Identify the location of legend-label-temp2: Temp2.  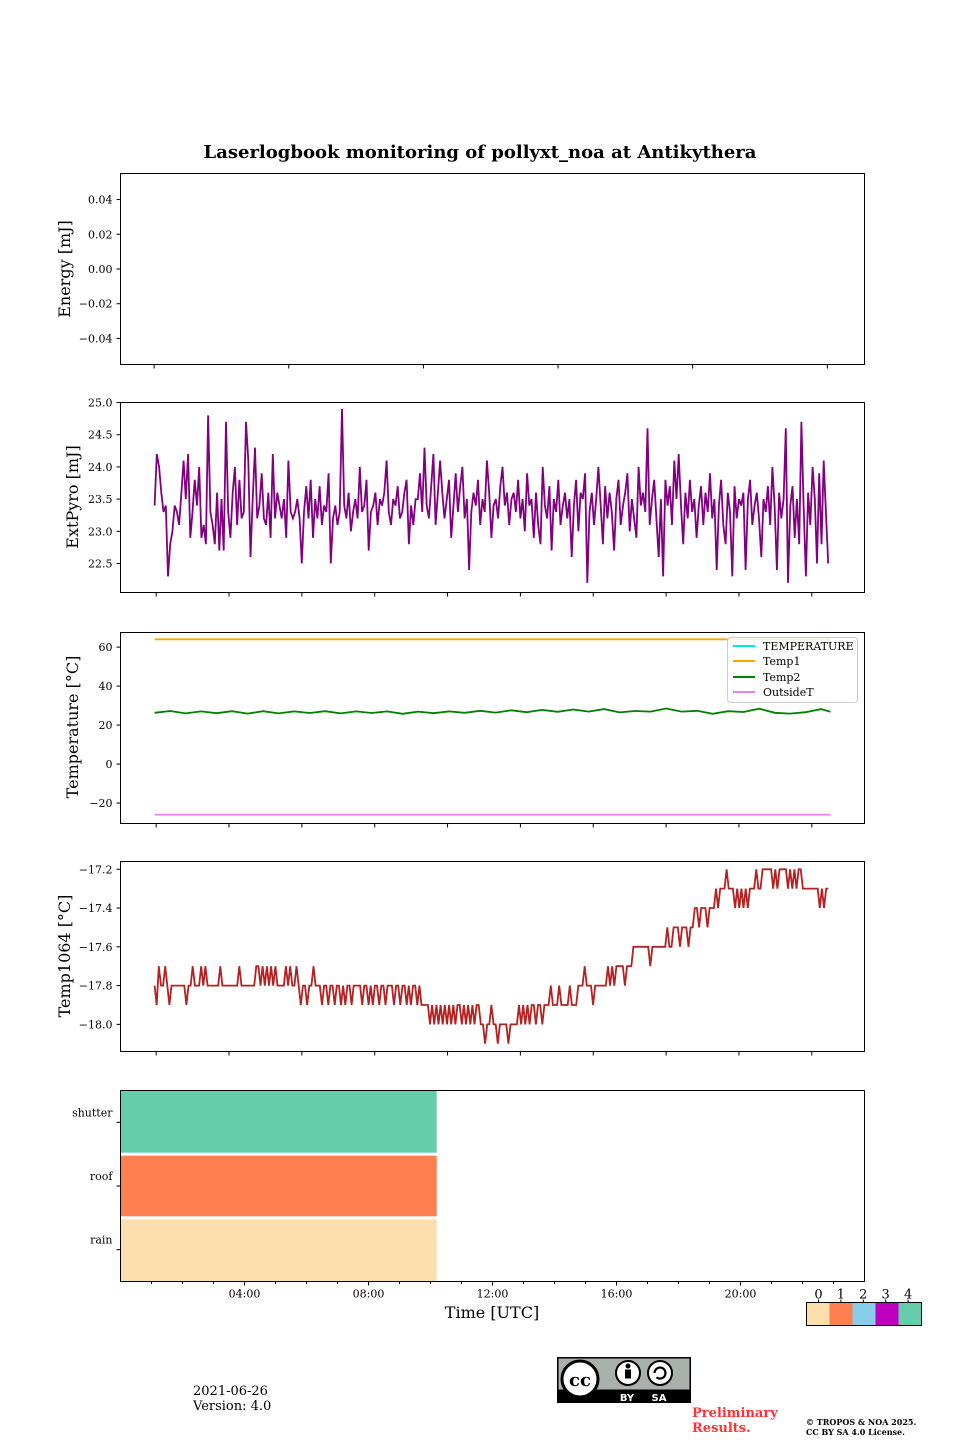
(781, 677).